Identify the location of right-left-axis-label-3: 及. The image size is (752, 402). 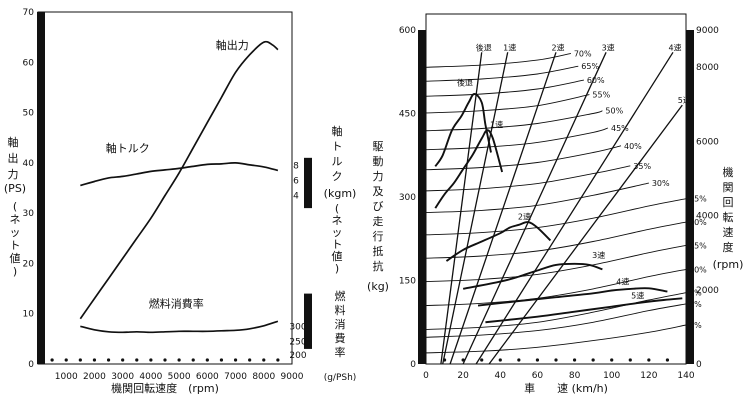
(378, 191).